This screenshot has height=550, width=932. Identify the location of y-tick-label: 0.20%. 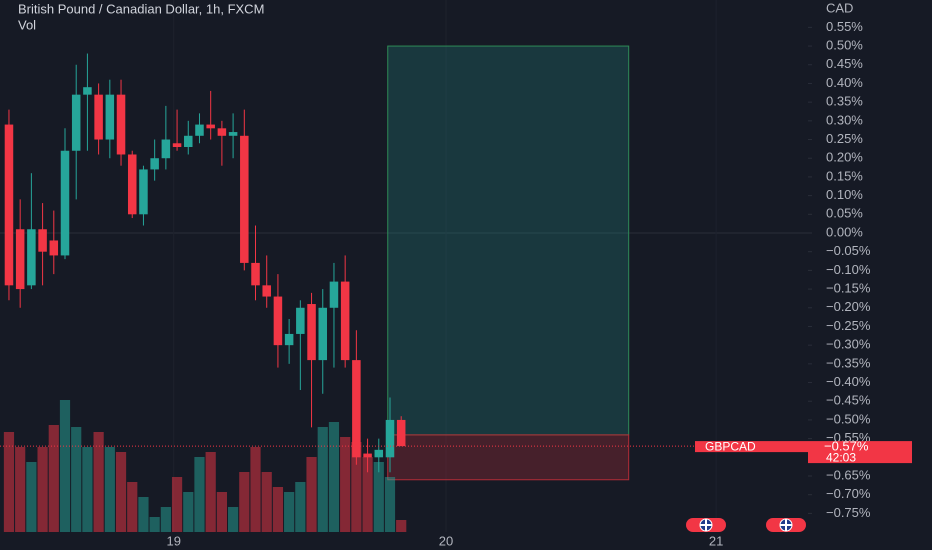
(844, 157).